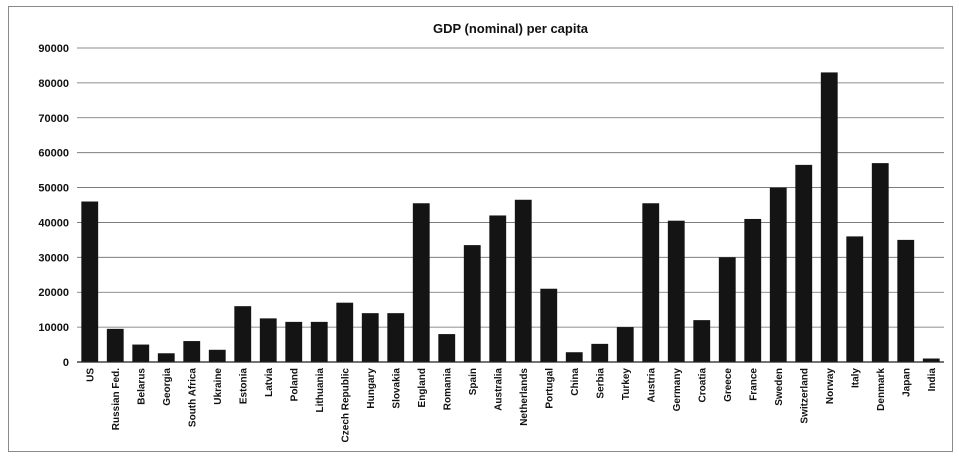  What do you see at coordinates (625, 344) in the screenshot?
I see `bar-turkey` at bounding box center [625, 344].